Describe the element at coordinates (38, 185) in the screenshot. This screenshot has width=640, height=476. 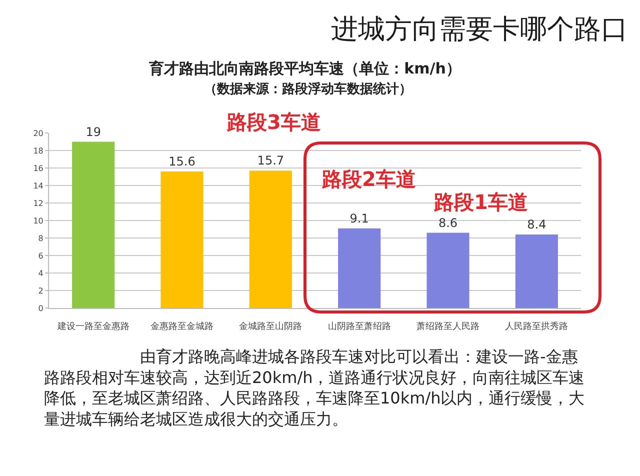
I see `y-tick-label: 14` at that location.